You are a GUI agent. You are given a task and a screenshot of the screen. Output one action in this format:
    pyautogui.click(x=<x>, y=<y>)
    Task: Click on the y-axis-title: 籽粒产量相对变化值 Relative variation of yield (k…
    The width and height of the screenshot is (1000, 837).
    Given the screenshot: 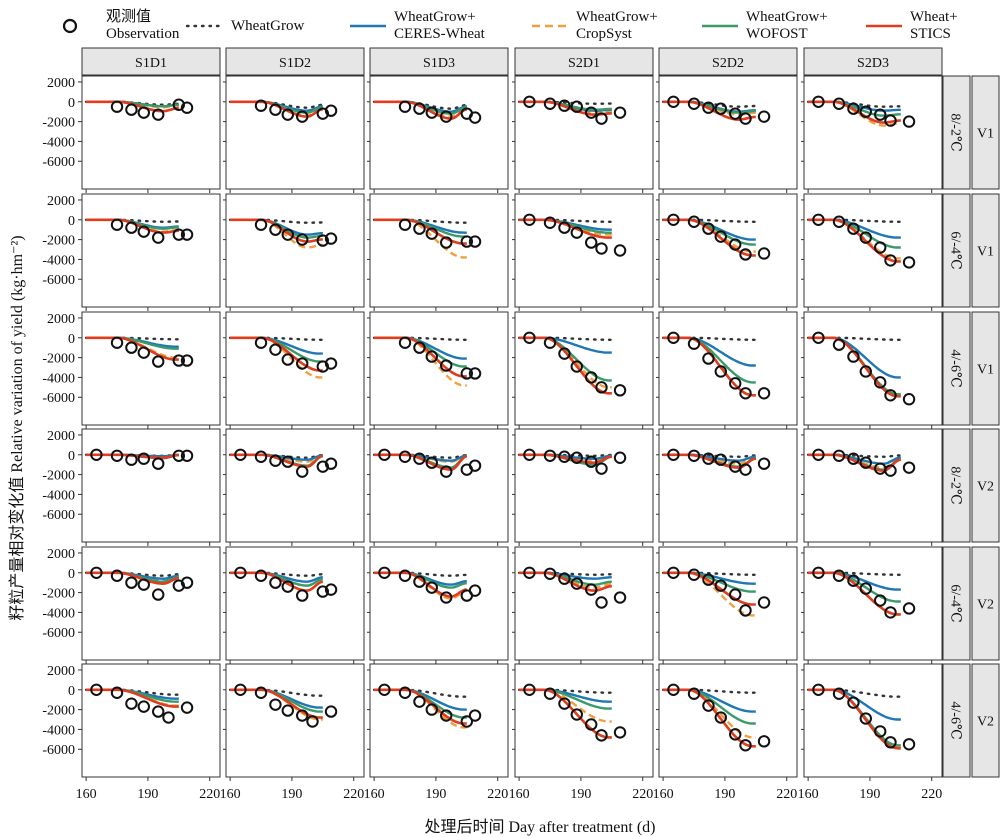 What is the action you would take?
    pyautogui.click(x=17, y=427)
    